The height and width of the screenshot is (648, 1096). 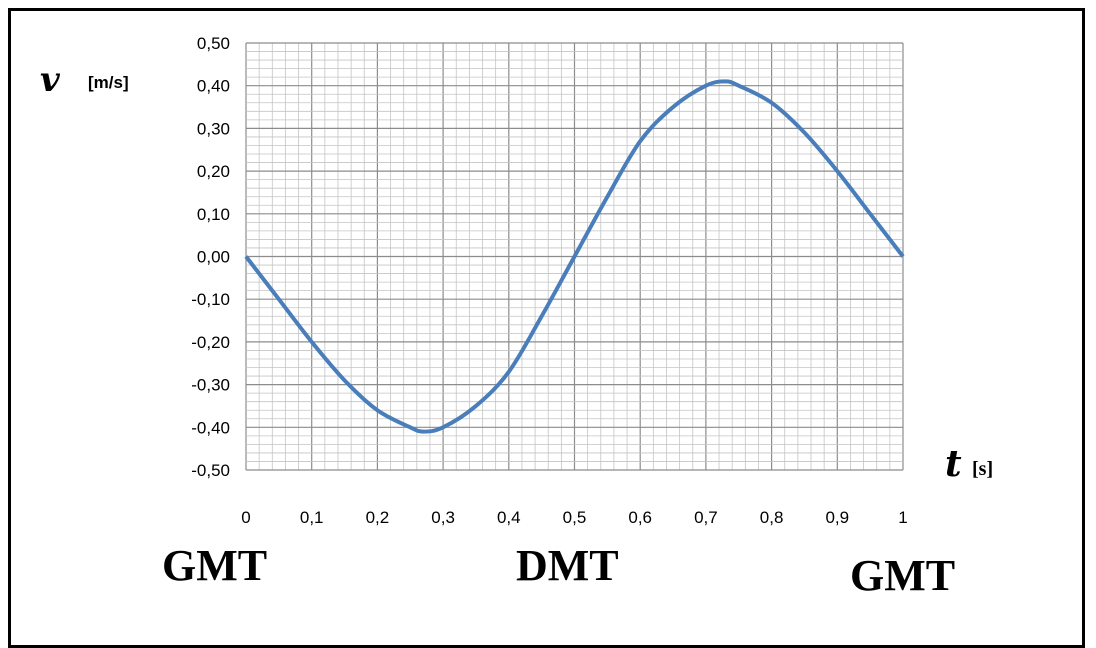 What do you see at coordinates (378, 517) in the screenshot?
I see `x-tick-label: 0,2` at bounding box center [378, 517].